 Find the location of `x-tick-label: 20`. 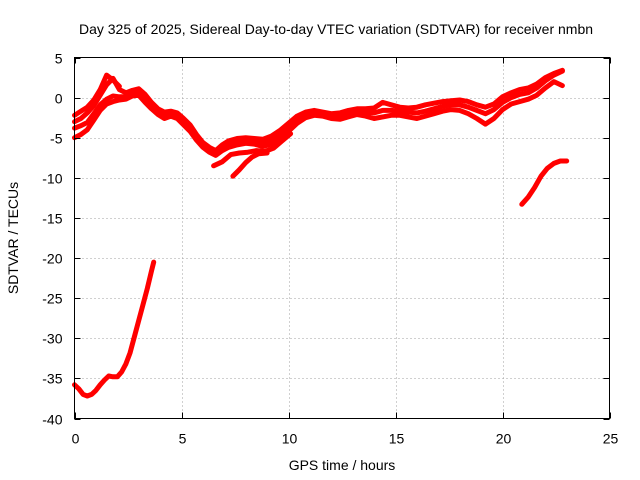

x-tick-label: 20 is located at coordinates (504, 439).